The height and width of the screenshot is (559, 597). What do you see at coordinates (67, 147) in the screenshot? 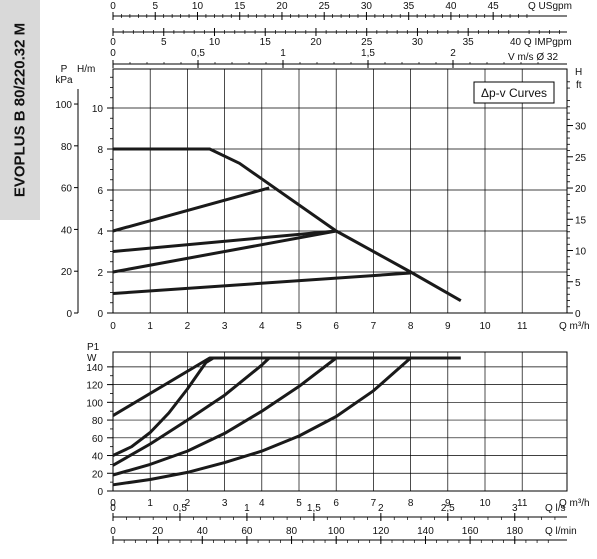
I see `kpa-tick-label: 80` at bounding box center [67, 147].